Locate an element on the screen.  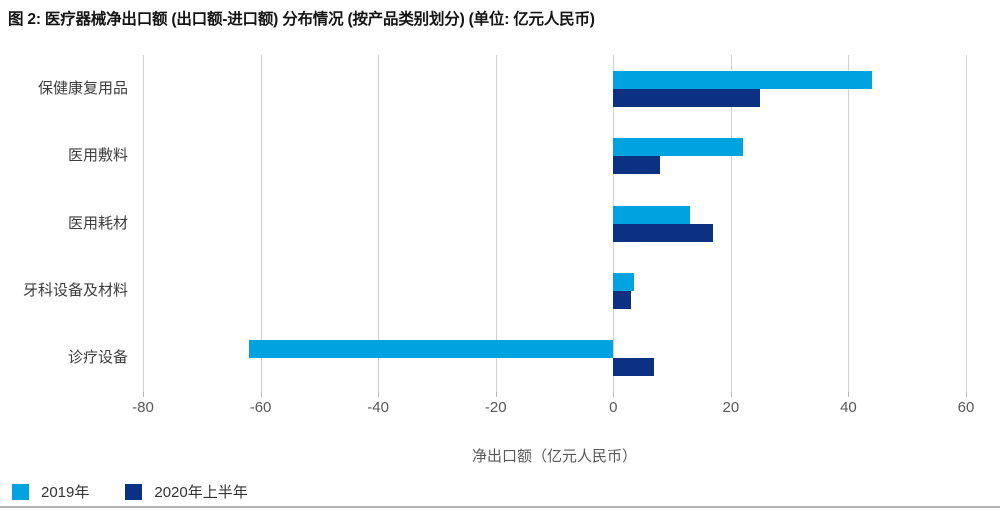
legend-label-2020h1: 2020年上半年 is located at coordinates (201, 492).